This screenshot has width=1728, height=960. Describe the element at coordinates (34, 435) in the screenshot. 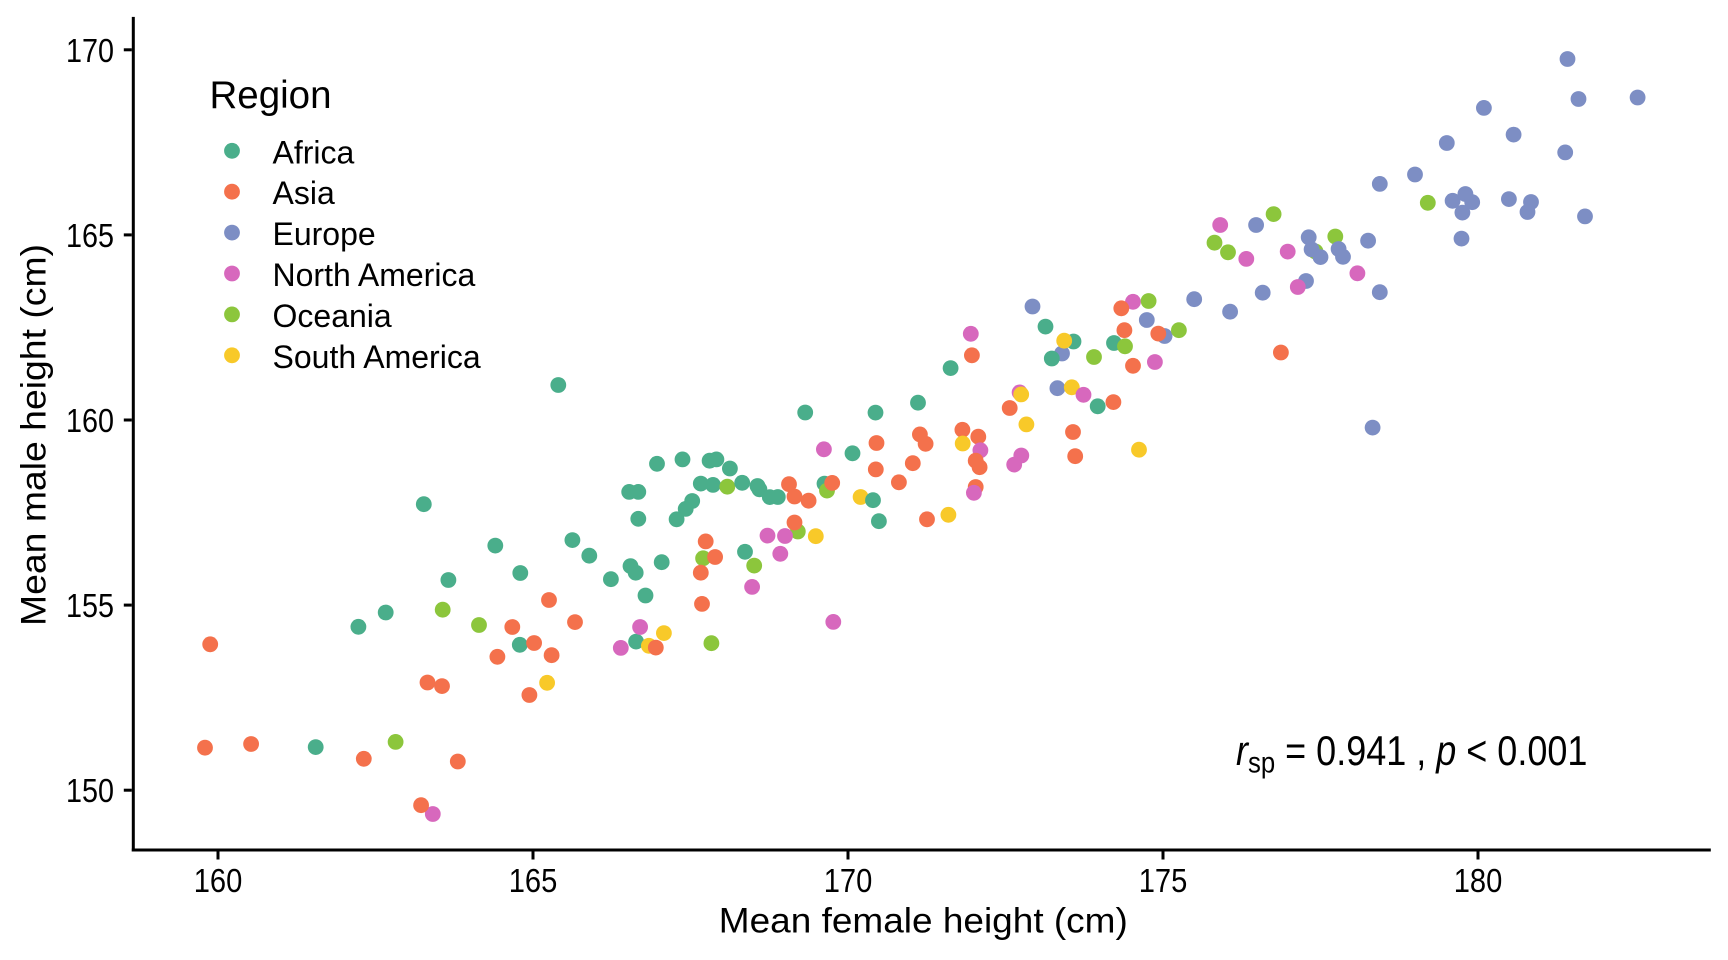

I see `svg-text: Mean male height (cm)` at that location.